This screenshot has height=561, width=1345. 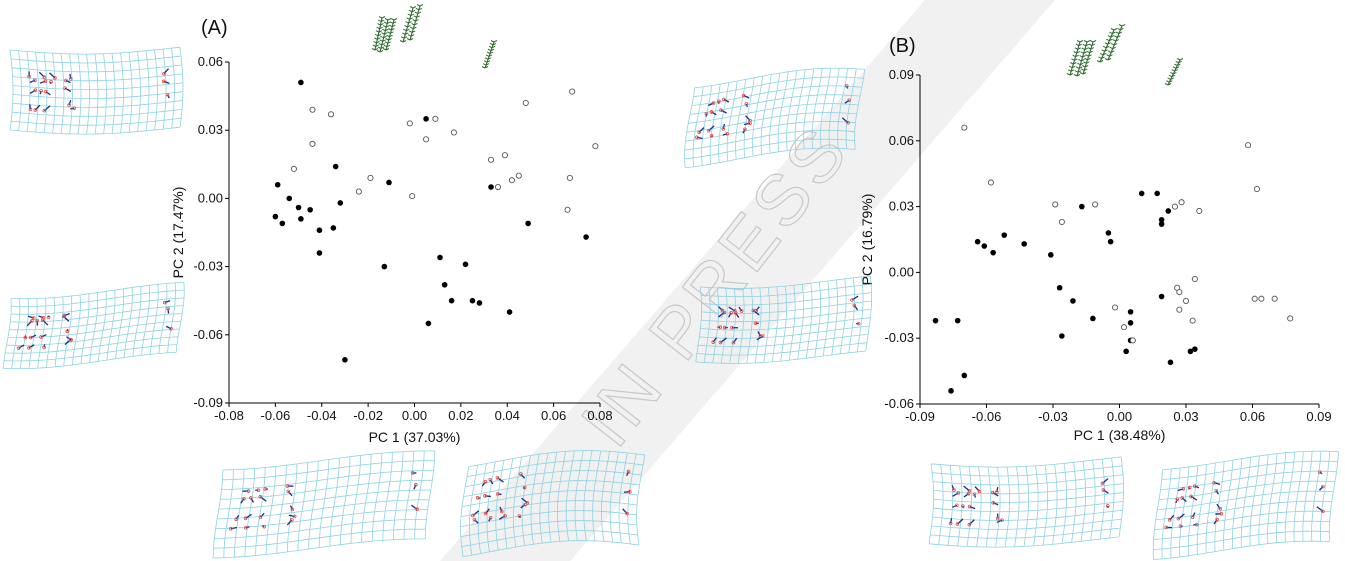 I want to click on x-tick-label: 0.03, so click(x=1185, y=416).